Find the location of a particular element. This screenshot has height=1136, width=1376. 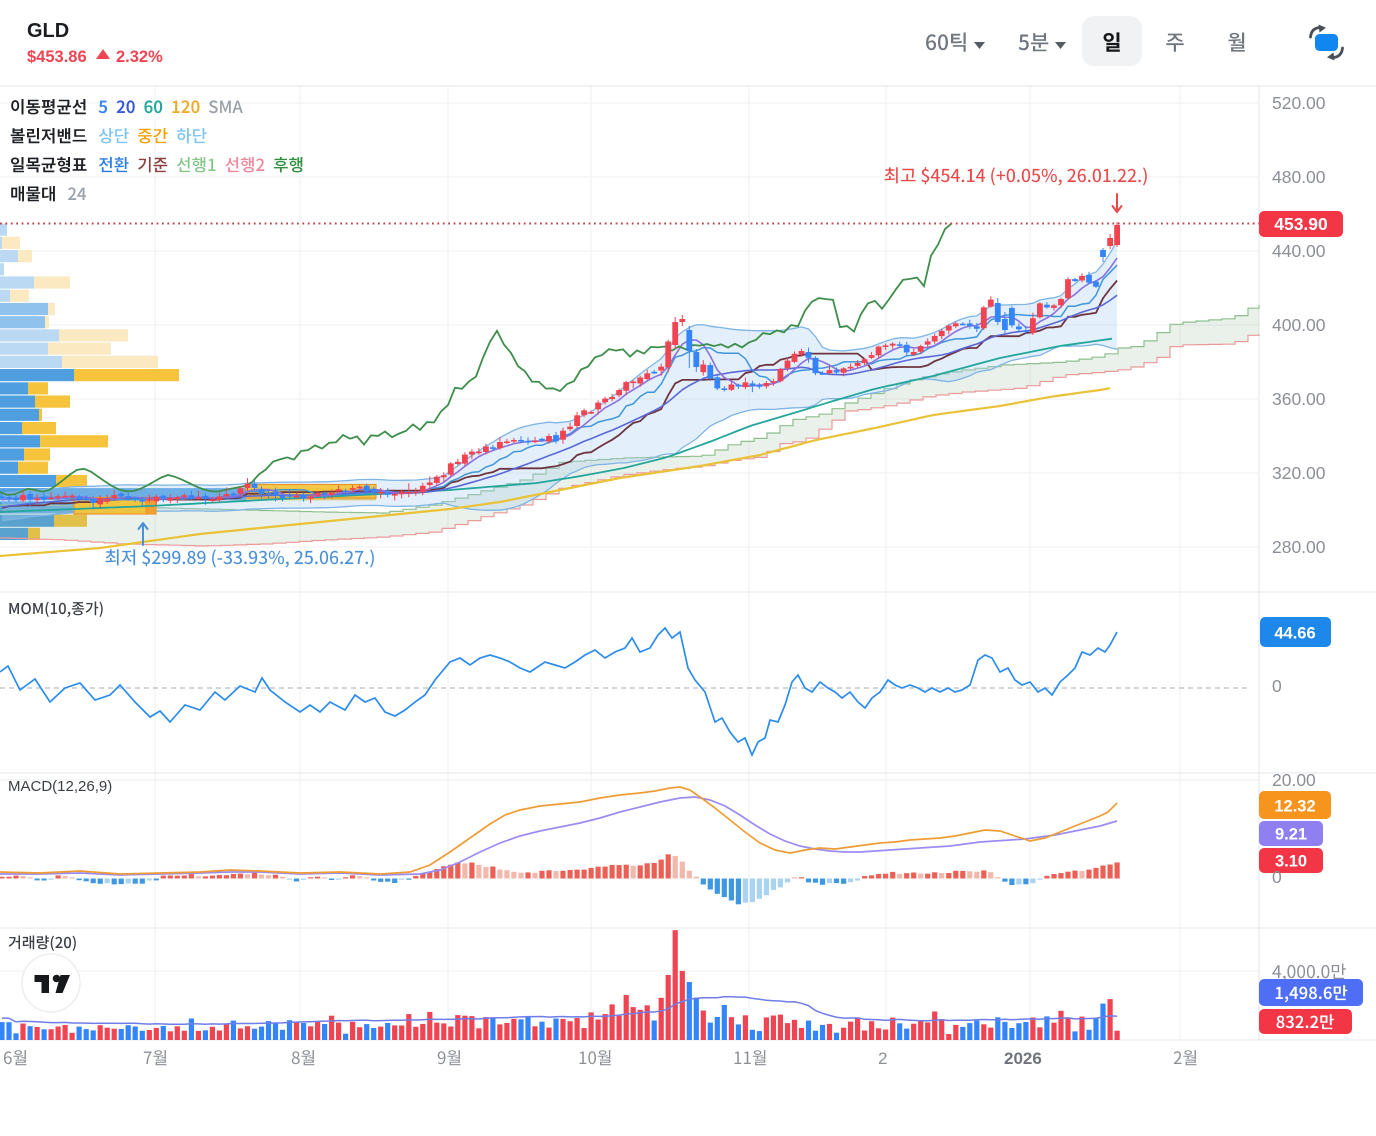

svg-text: MACD(12,26,9) is located at coordinates (60, 786).